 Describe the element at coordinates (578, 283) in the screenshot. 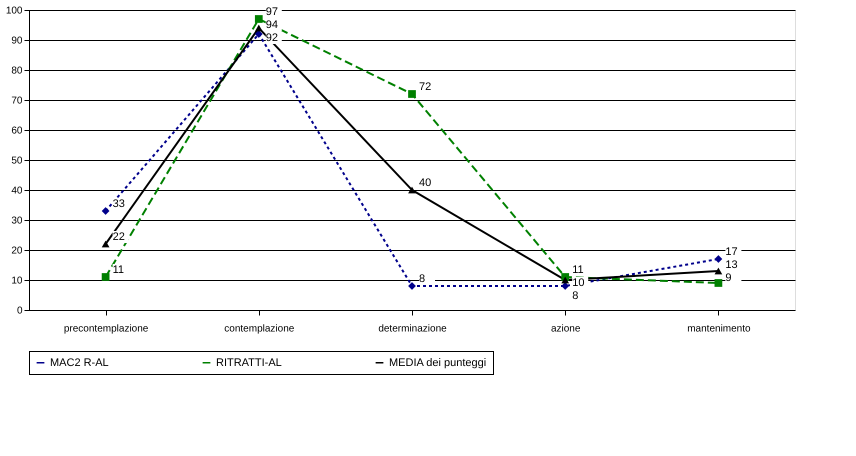

I see `data-label: 10` at that location.